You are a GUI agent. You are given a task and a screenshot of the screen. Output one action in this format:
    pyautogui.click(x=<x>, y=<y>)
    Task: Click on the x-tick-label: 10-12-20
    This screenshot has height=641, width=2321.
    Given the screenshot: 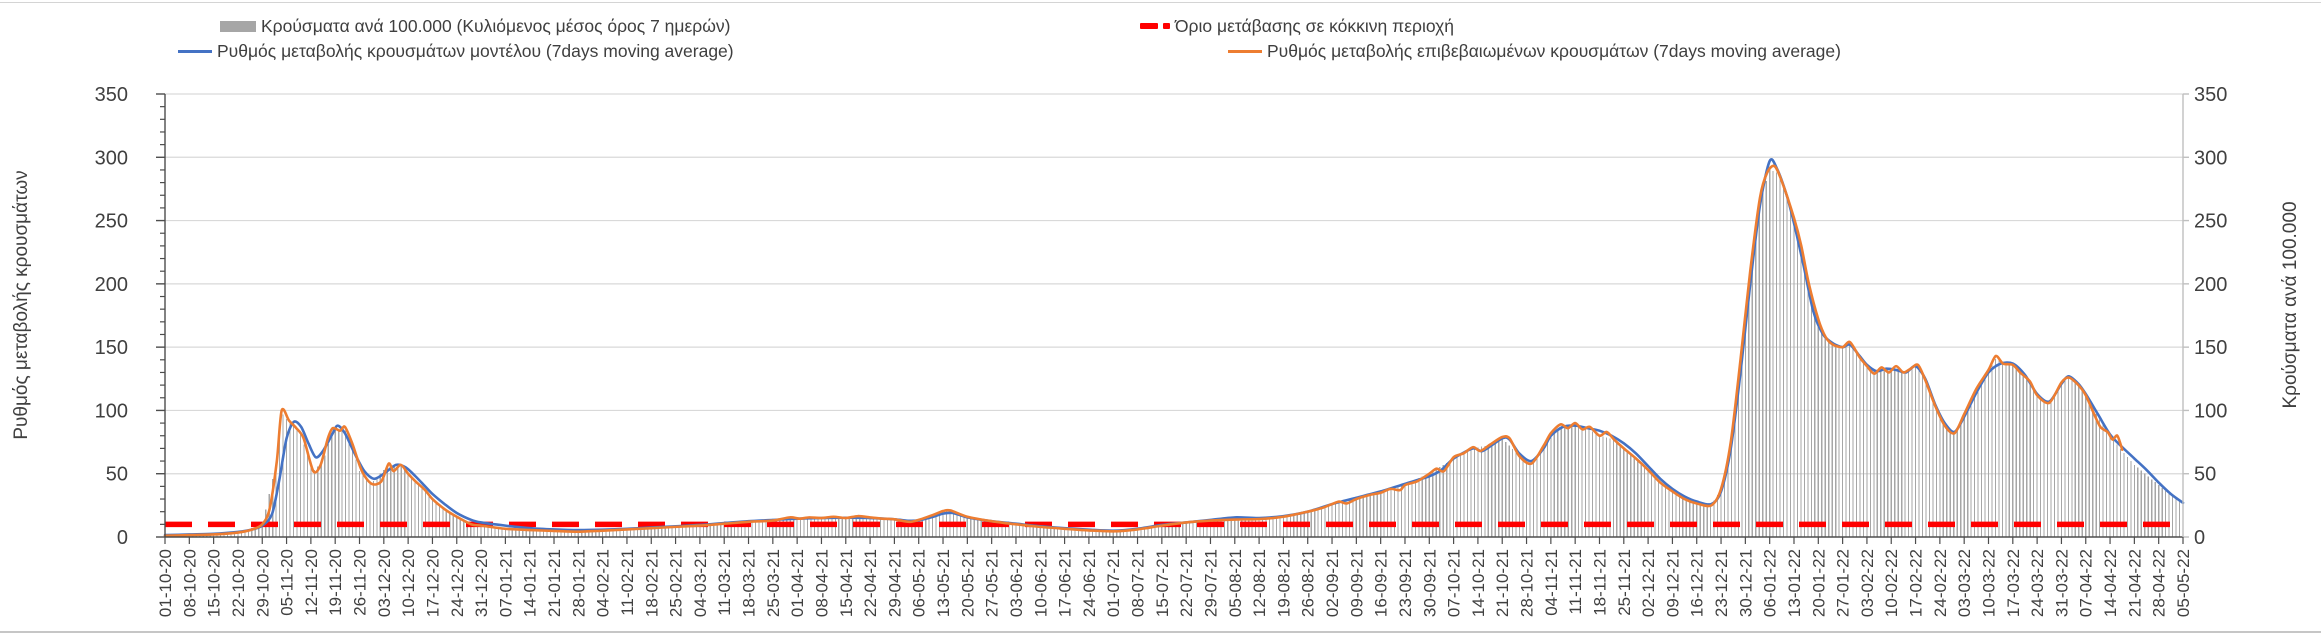 What is the action you would take?
    pyautogui.click(x=408, y=583)
    